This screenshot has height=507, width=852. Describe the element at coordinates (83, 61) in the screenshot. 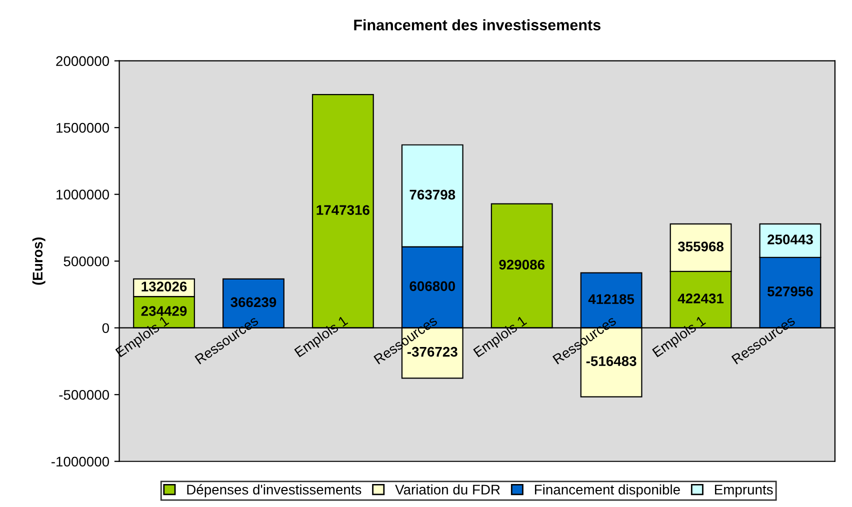

I see `y-tick-label: 2000000` at that location.